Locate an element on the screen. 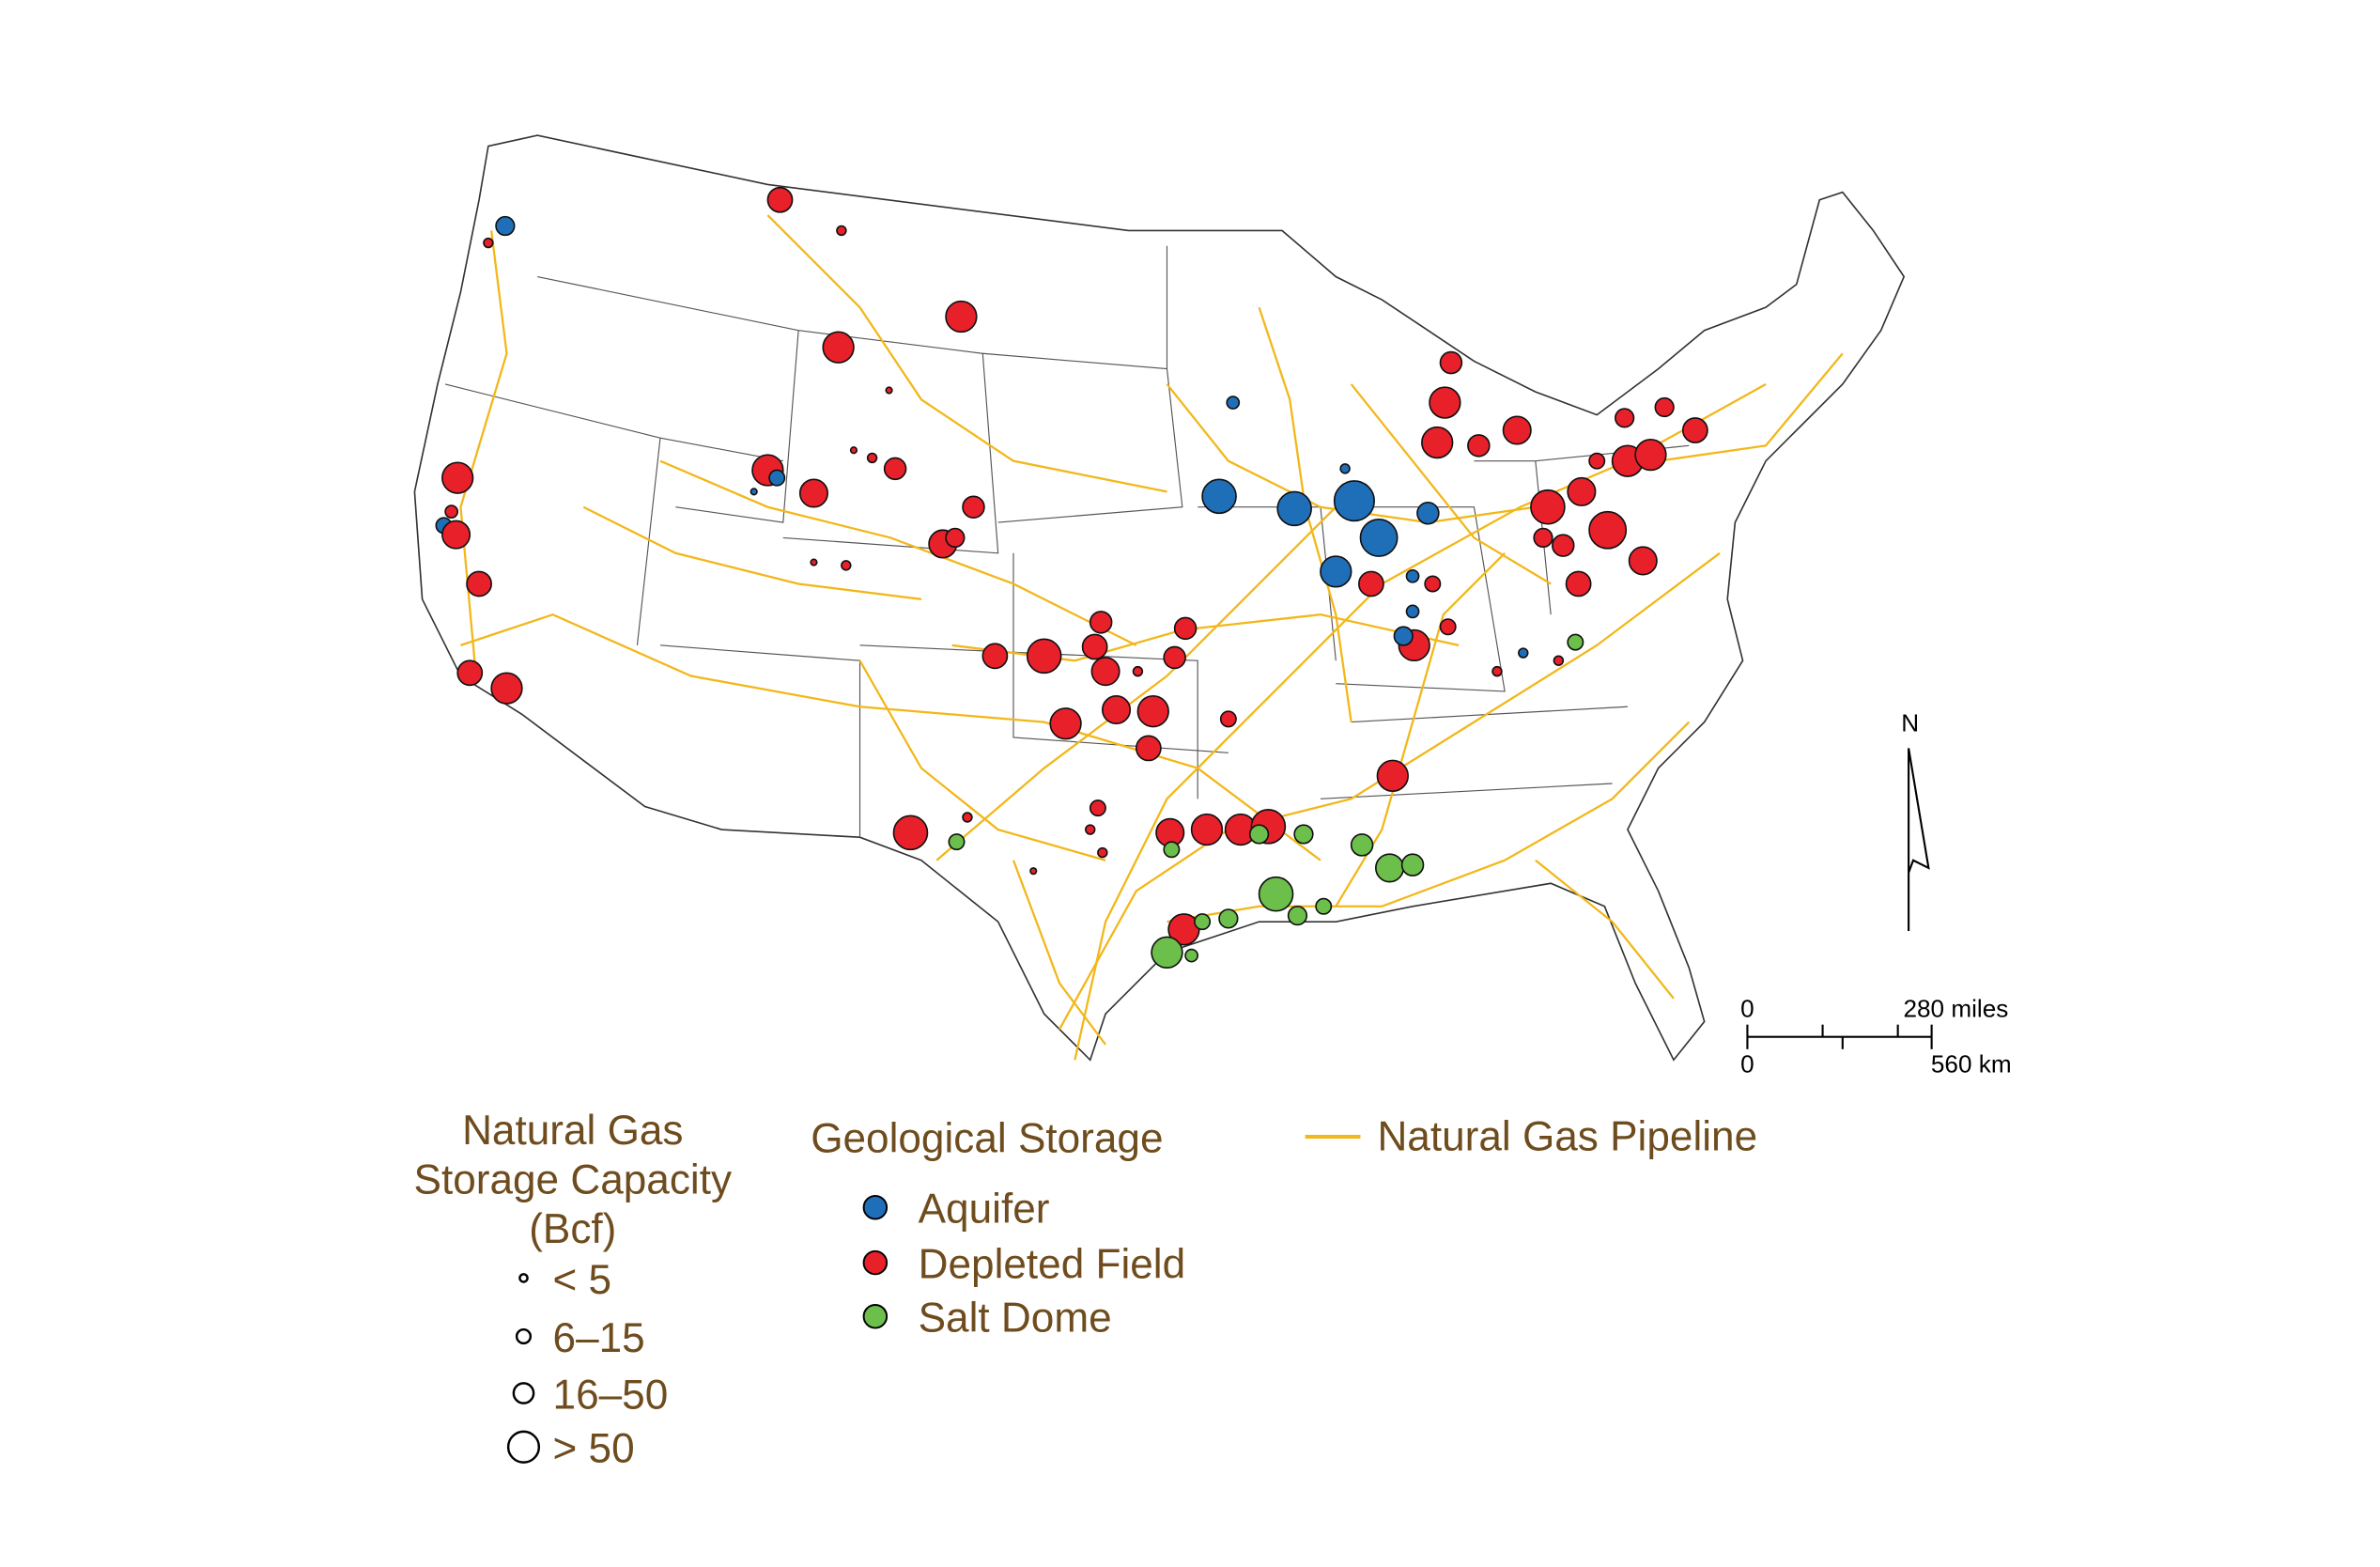  legend-label: Natural Gas Pipeline is located at coordinates (1567, 1137).